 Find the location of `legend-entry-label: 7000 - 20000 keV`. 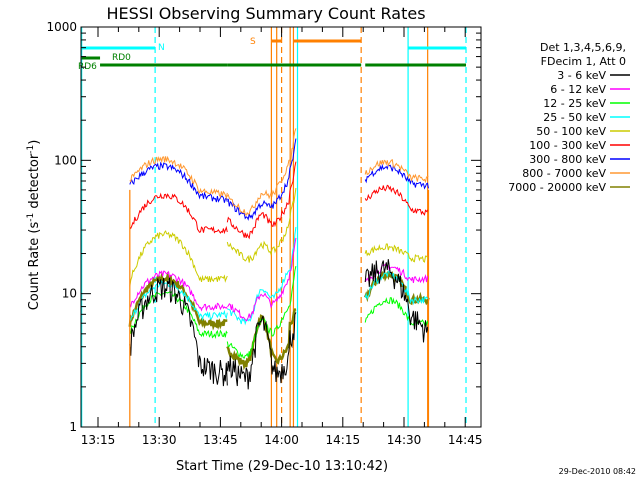

legend-entry-label: 7000 - 20000 keV is located at coordinates (557, 187).